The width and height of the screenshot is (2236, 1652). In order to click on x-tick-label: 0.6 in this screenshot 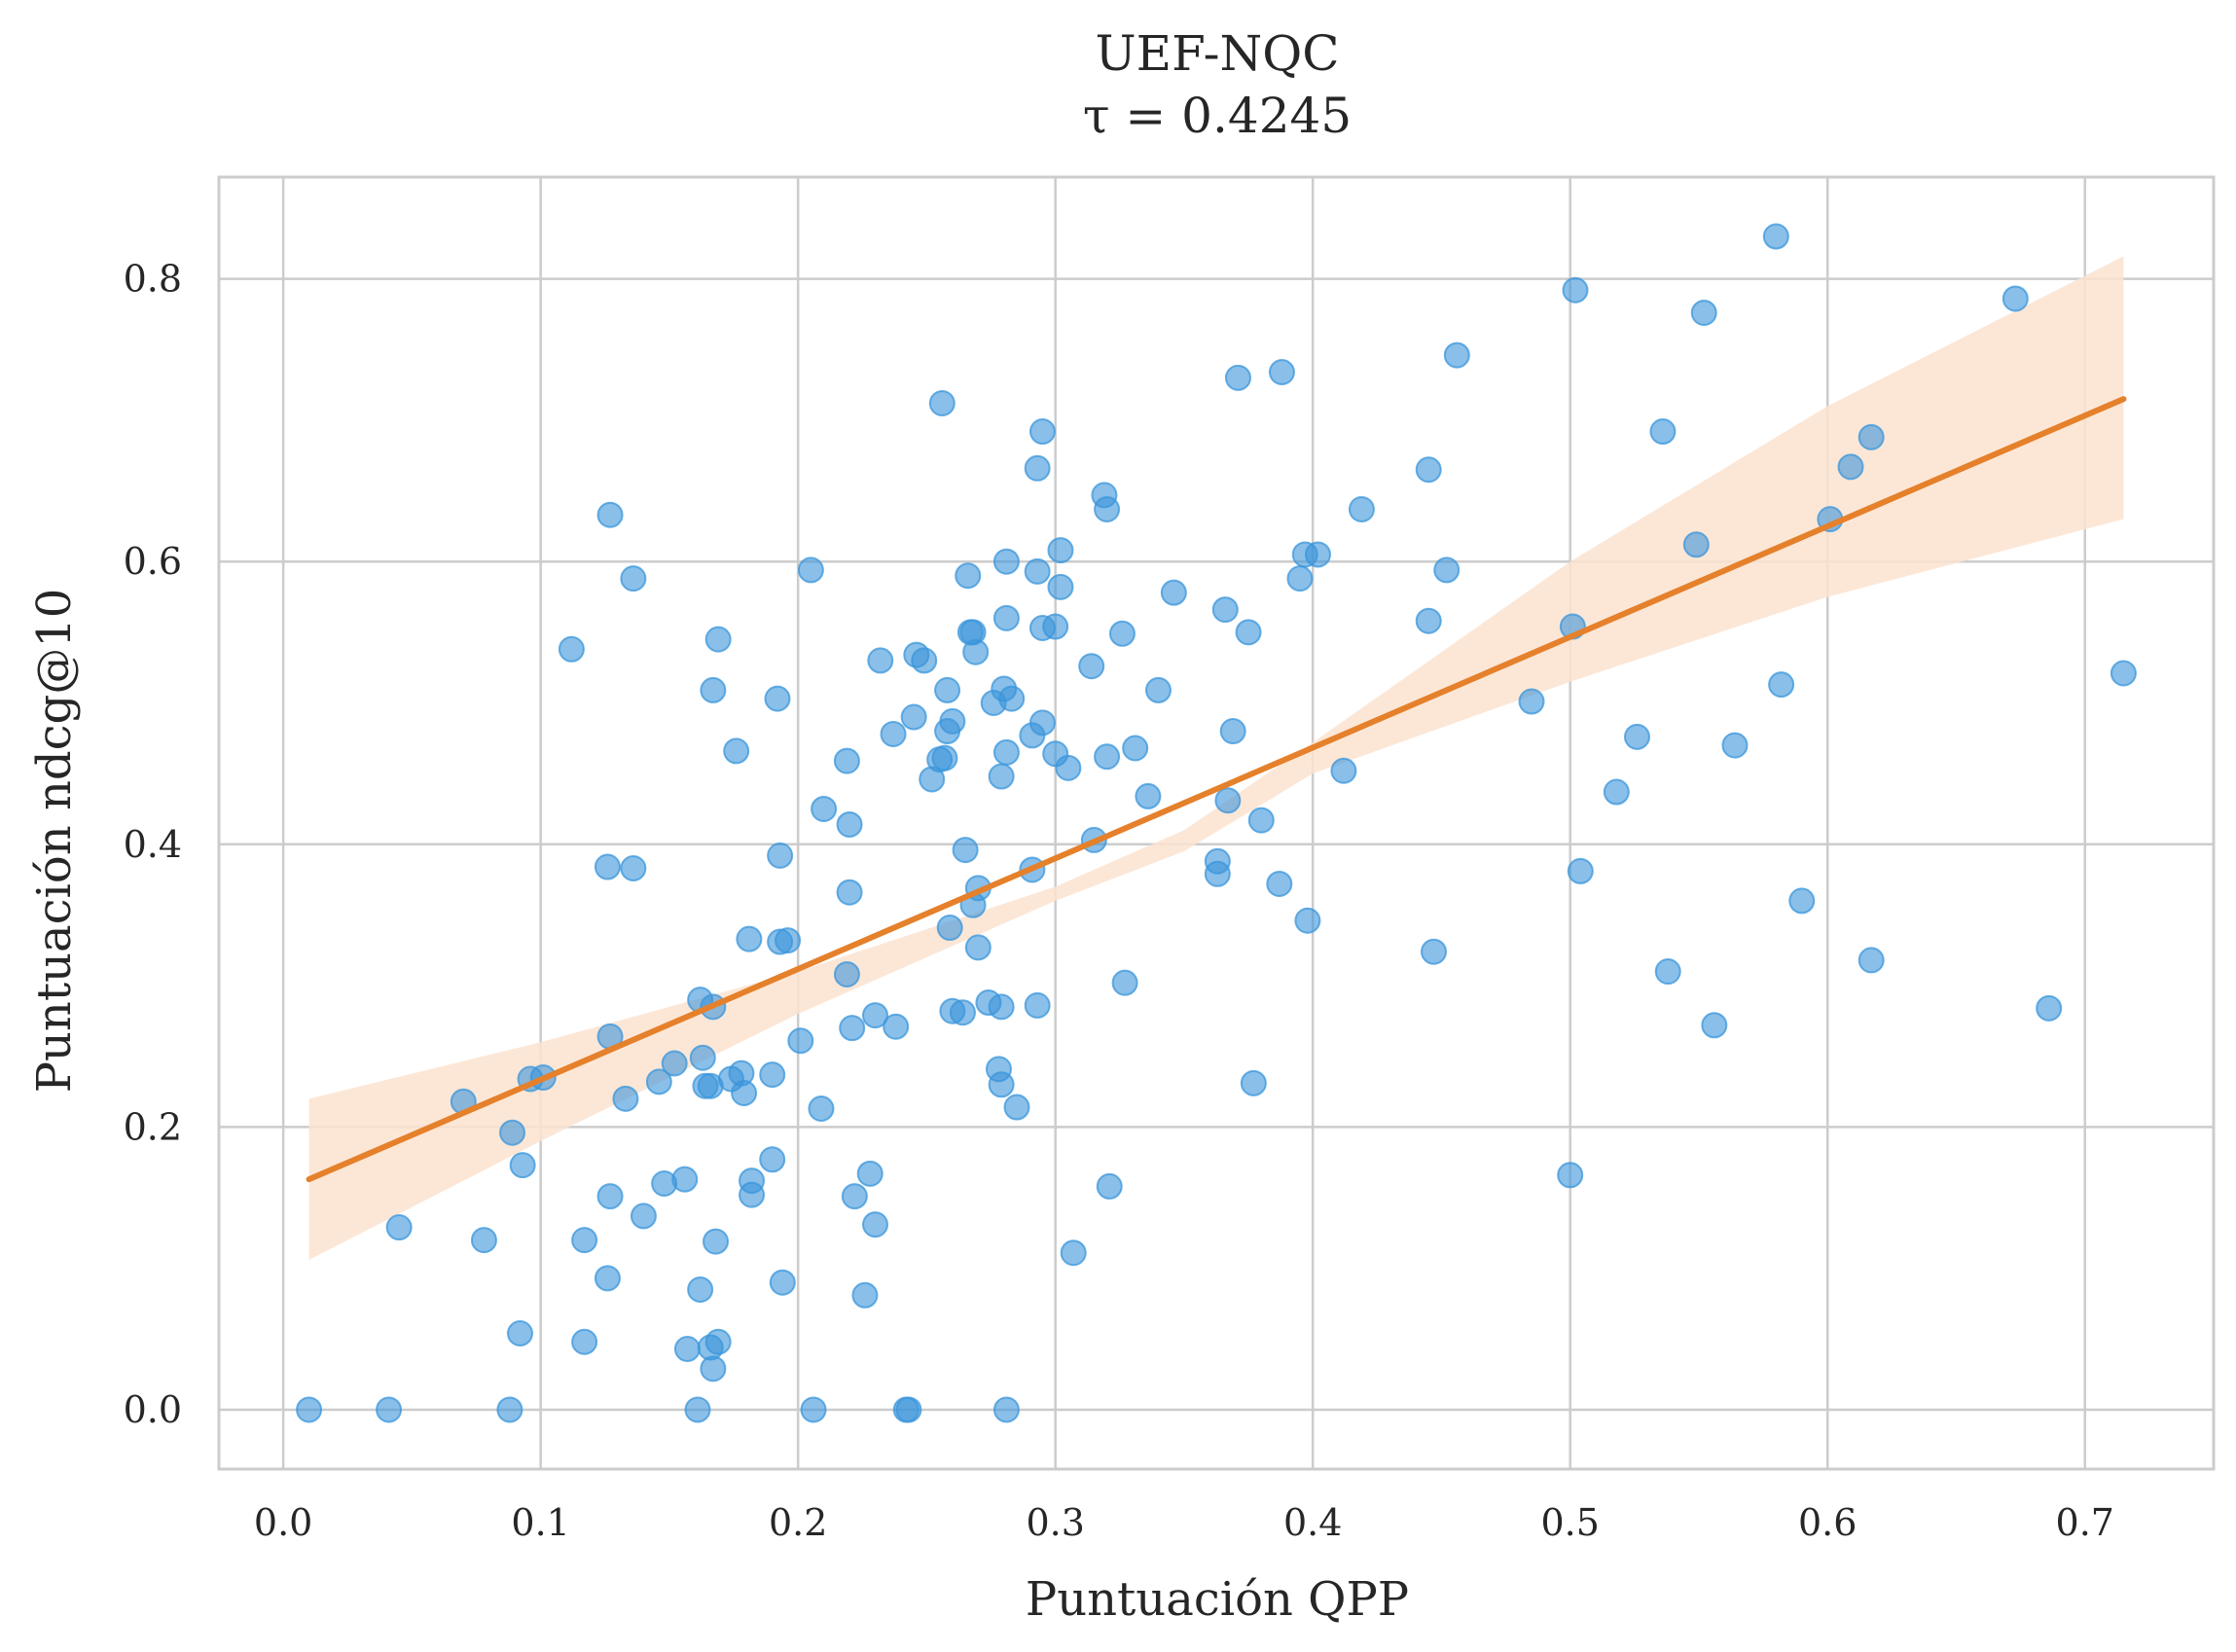, I will do `click(1827, 1522)`.